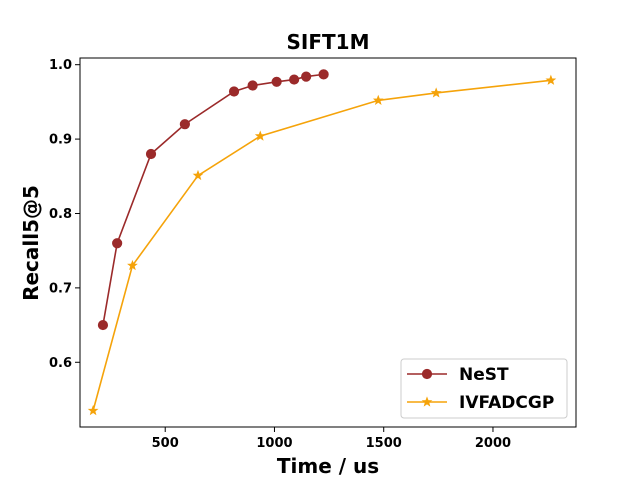  Describe the element at coordinates (484, 388) in the screenshot. I see `legend: NeST IVFADCGP` at that location.